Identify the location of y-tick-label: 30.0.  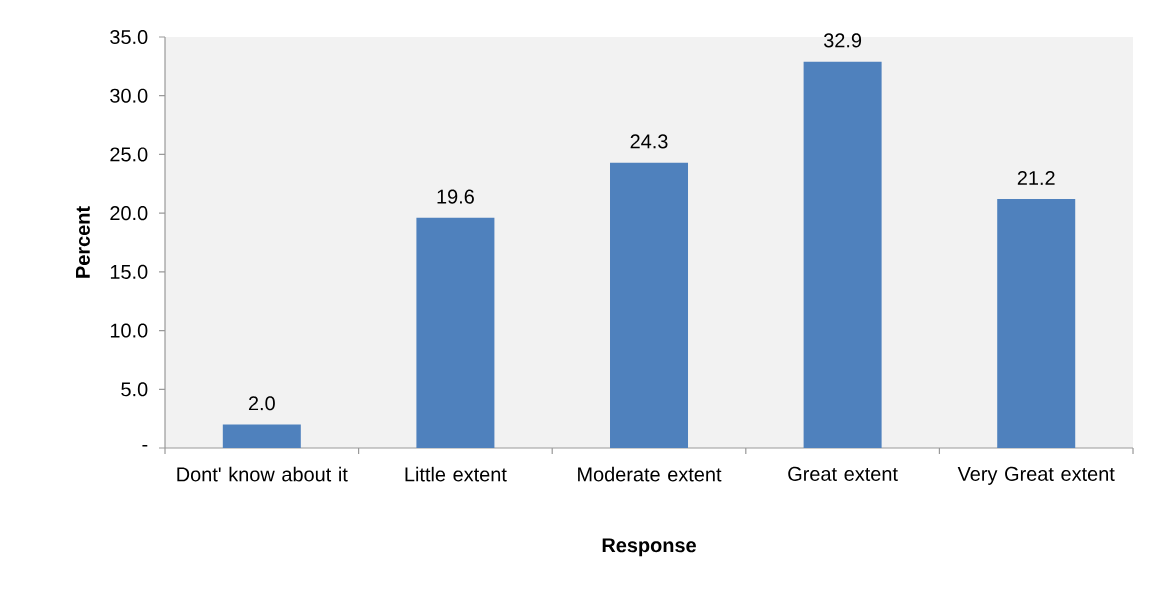
(129, 95).